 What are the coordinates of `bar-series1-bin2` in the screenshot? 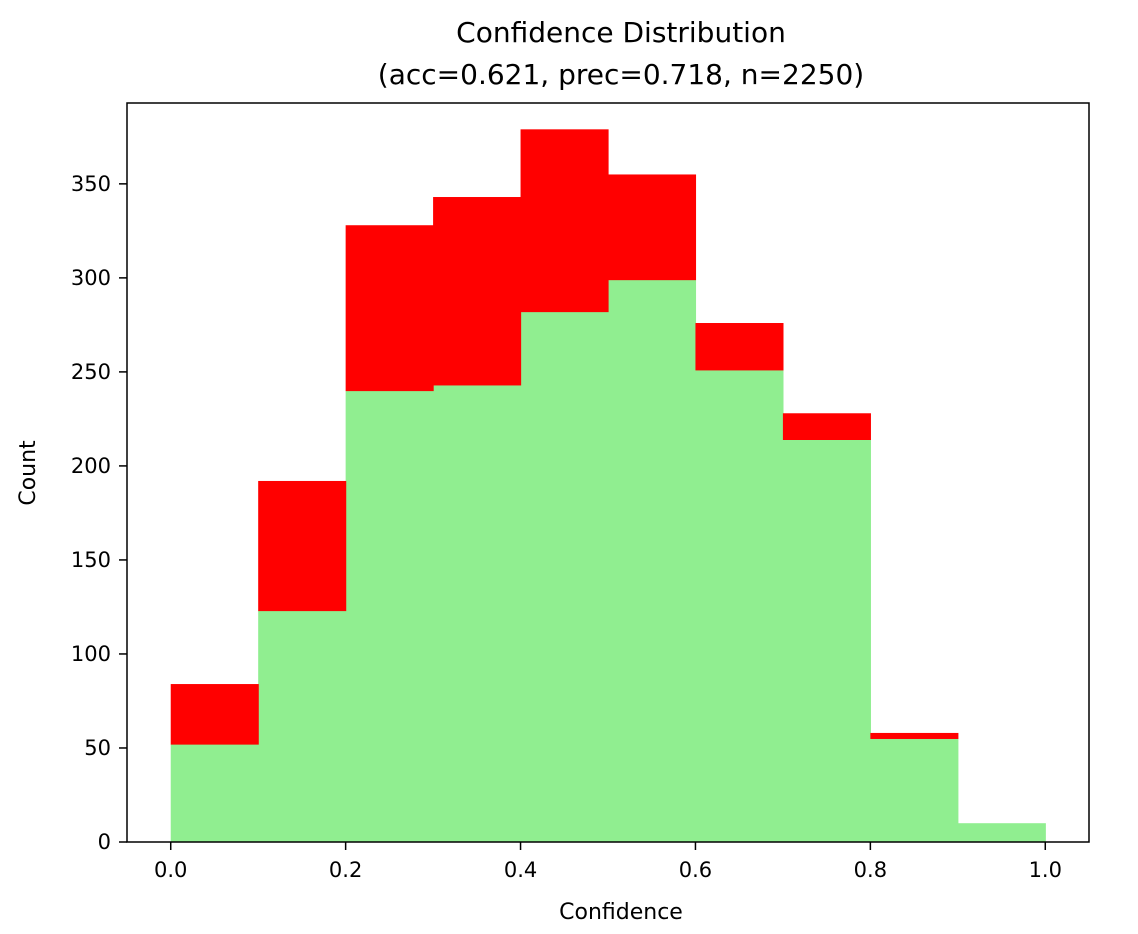 It's located at (389, 308).